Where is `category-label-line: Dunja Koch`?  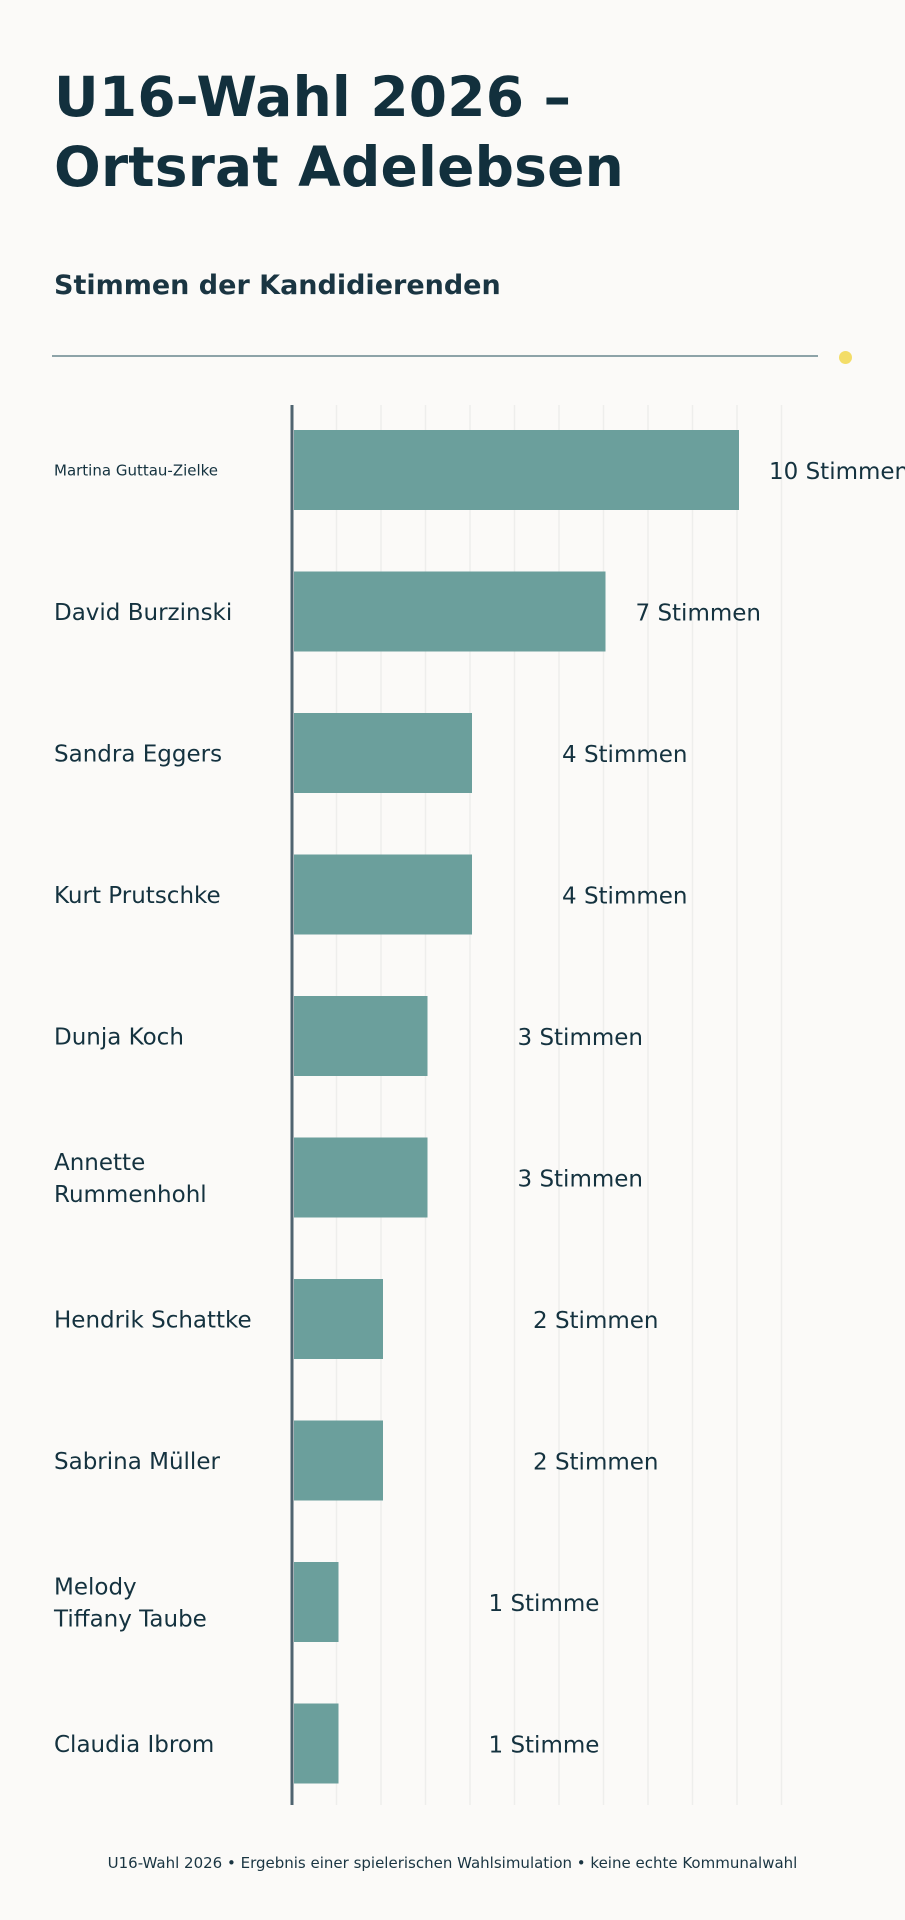 category-label-line: Dunja Koch is located at coordinates (119, 1037).